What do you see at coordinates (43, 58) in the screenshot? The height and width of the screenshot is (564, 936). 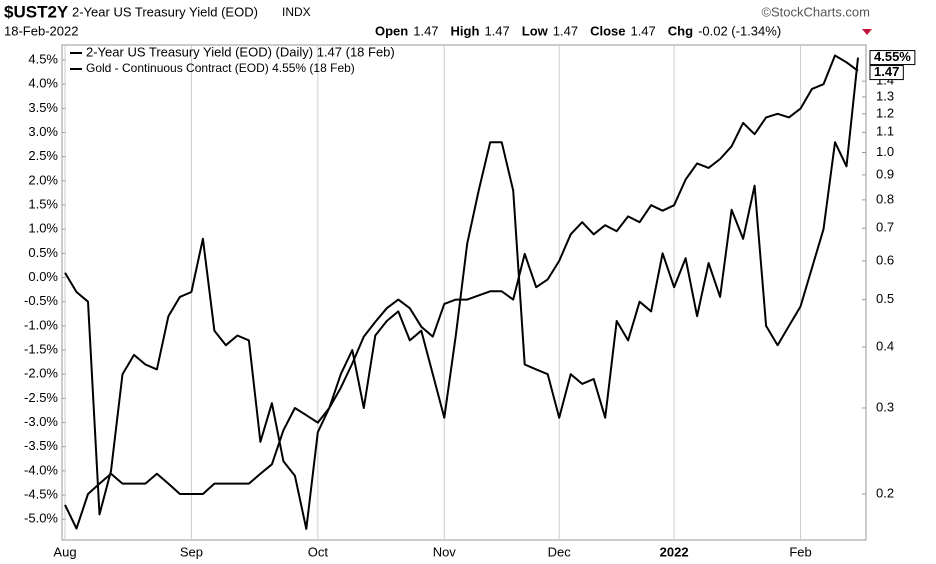 I see `y-tick-label: 4.5%` at bounding box center [43, 58].